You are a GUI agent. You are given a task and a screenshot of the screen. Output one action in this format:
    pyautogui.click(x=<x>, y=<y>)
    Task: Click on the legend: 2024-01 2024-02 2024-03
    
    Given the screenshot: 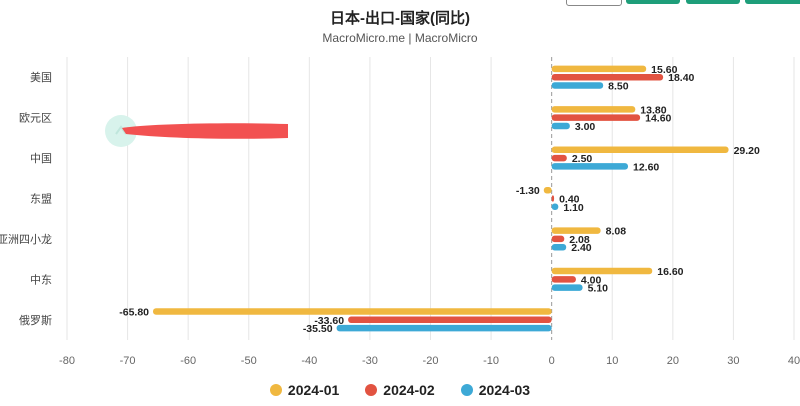 What is the action you would take?
    pyautogui.click(x=400, y=390)
    